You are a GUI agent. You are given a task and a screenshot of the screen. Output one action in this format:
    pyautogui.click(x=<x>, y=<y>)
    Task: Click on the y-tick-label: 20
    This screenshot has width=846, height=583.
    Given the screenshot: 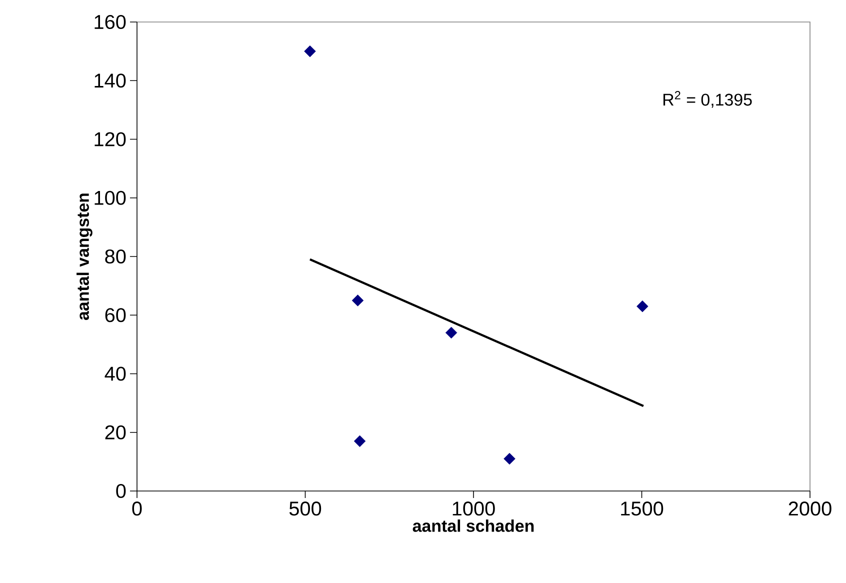 What is the action you would take?
    pyautogui.click(x=115, y=432)
    